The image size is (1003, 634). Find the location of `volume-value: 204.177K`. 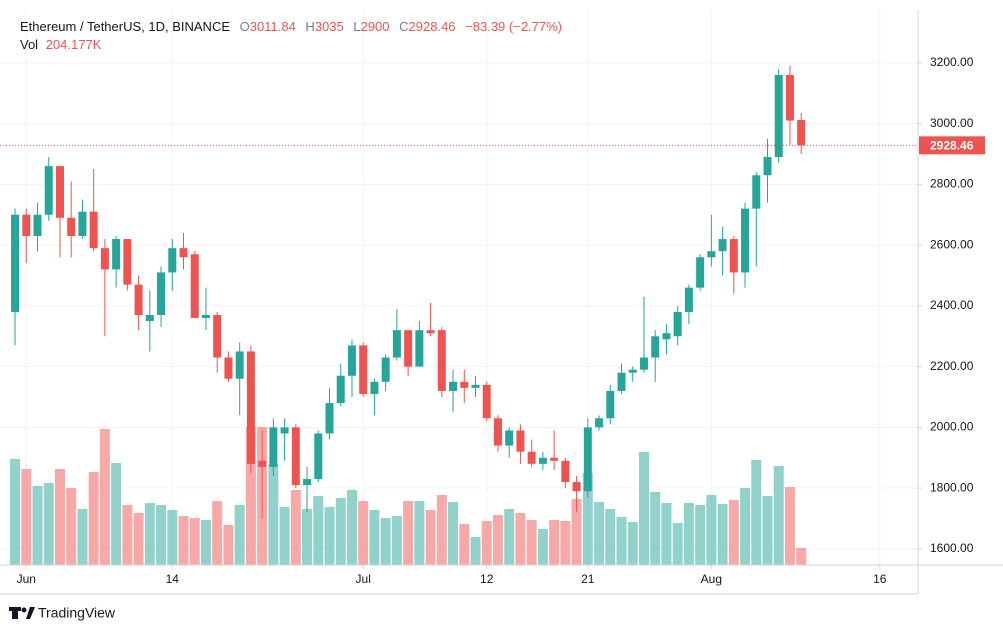

volume-value: 204.177K is located at coordinates (74, 44).